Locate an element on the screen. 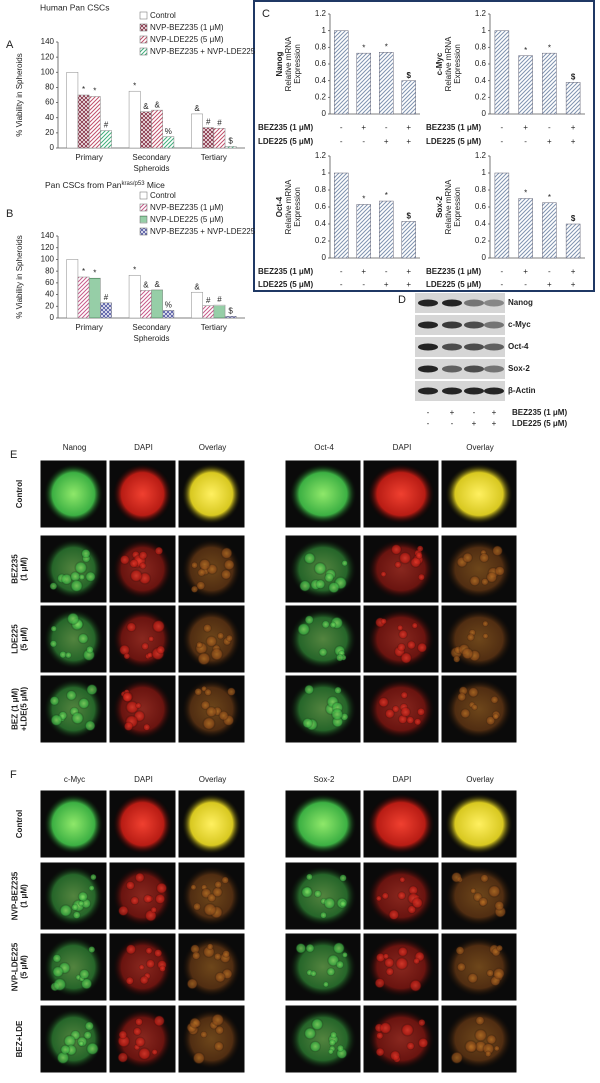  row-label: Control is located at coordinates (19, 494).